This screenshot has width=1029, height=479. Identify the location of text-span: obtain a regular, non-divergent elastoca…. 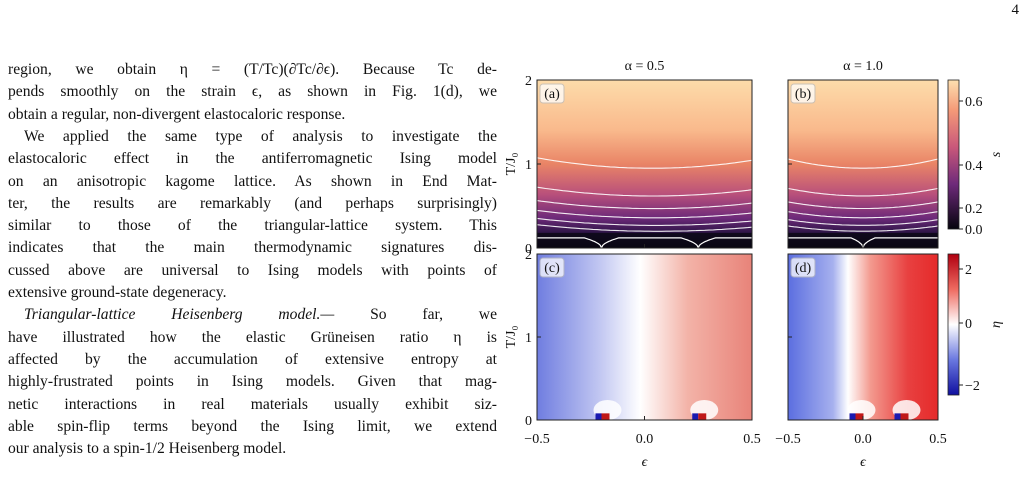
(177, 114).